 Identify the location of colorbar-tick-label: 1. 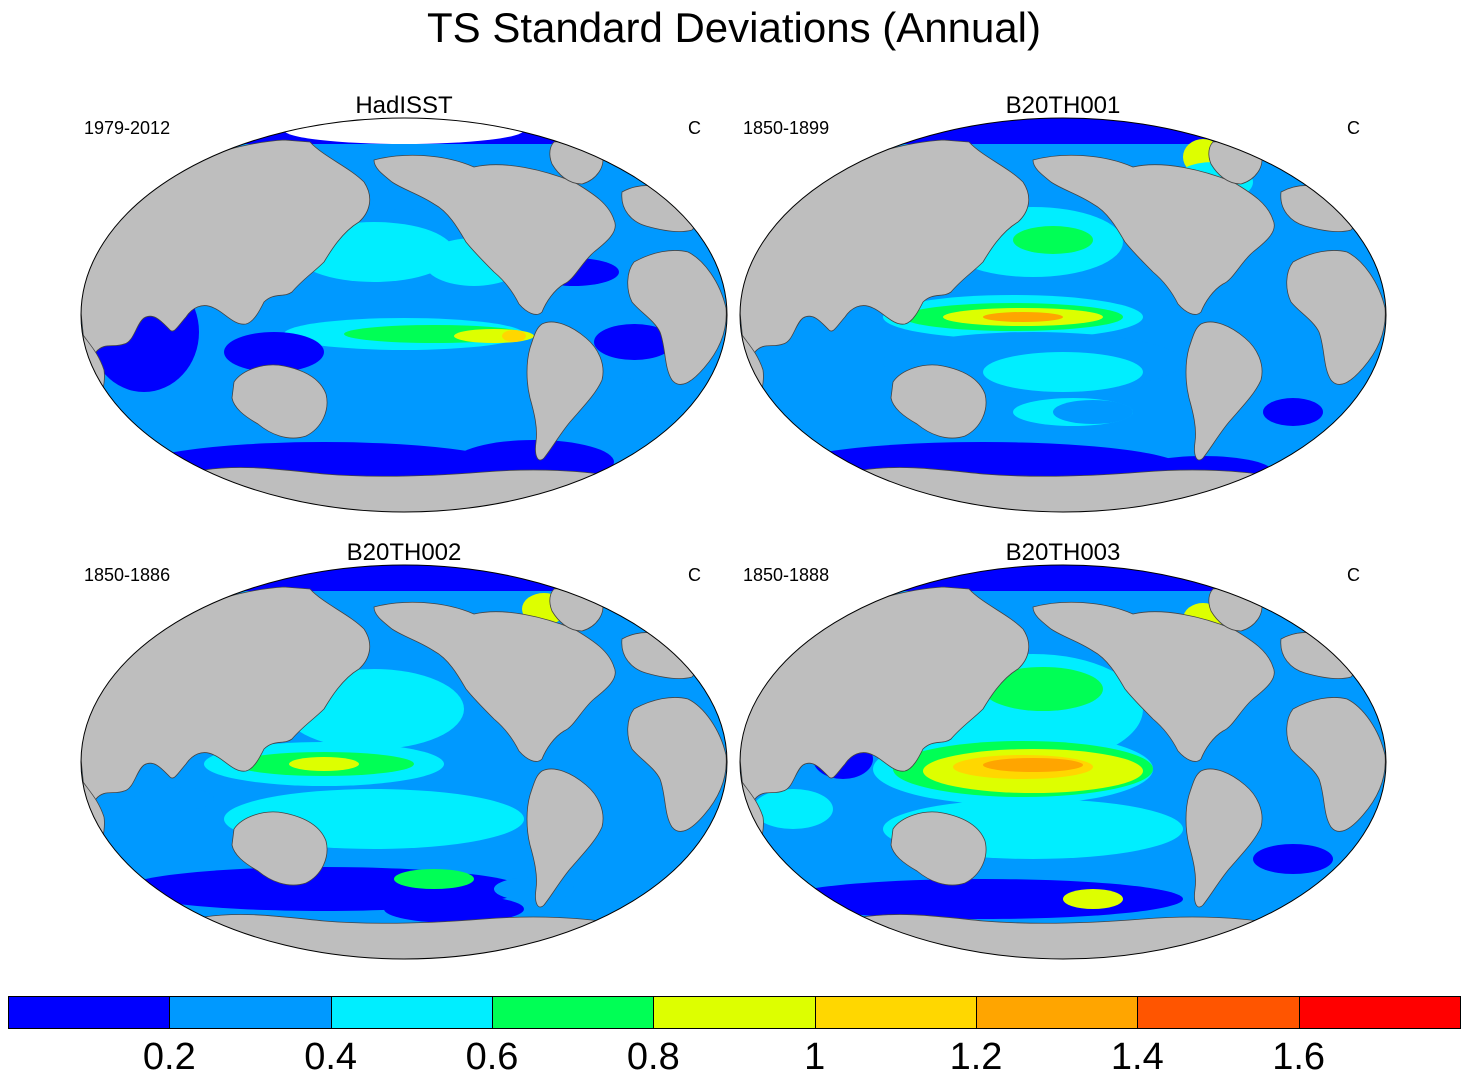
(815, 1057).